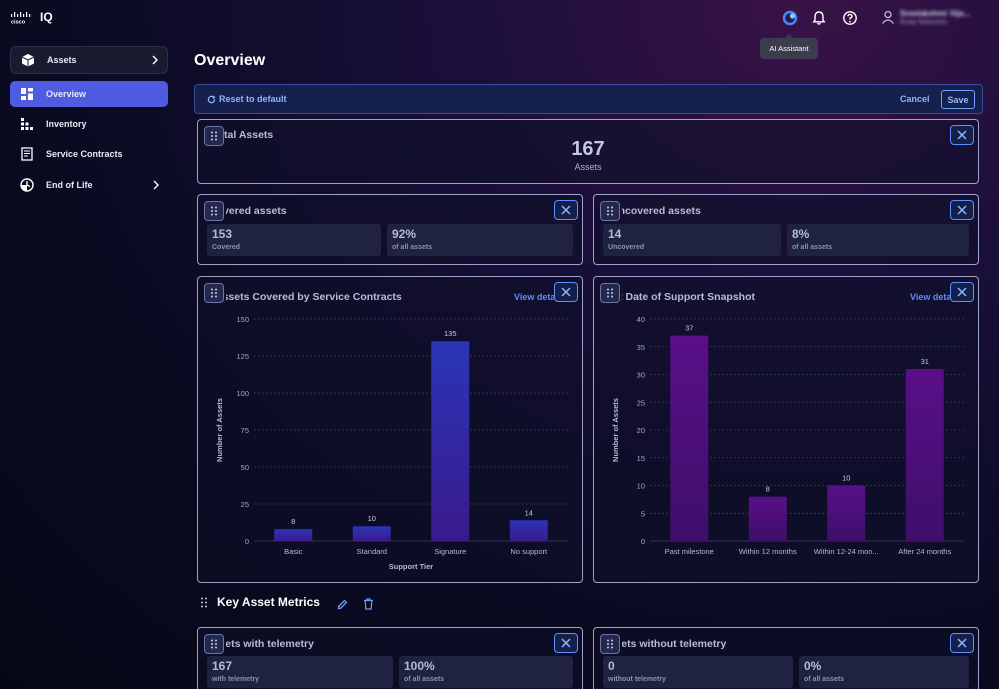  What do you see at coordinates (219, 430) in the screenshot?
I see `y-axis-label: Number of Assets` at bounding box center [219, 430].